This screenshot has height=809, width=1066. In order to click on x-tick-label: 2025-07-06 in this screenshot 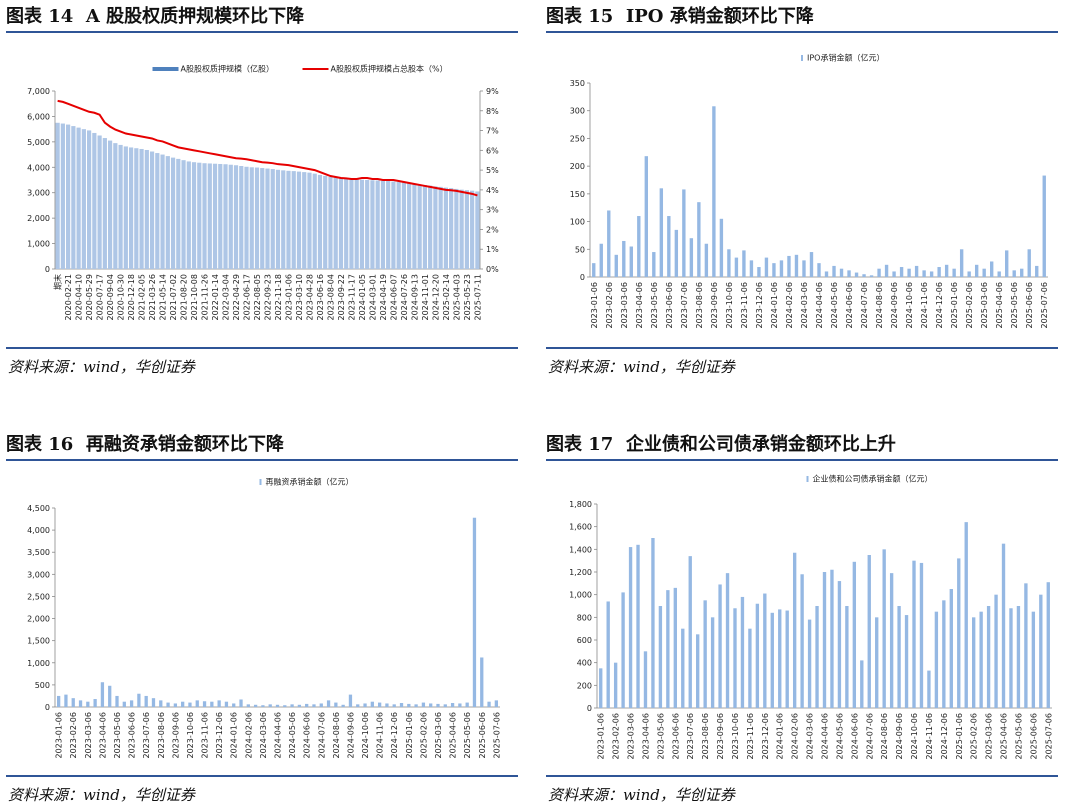, I will do `click(1048, 736)`.